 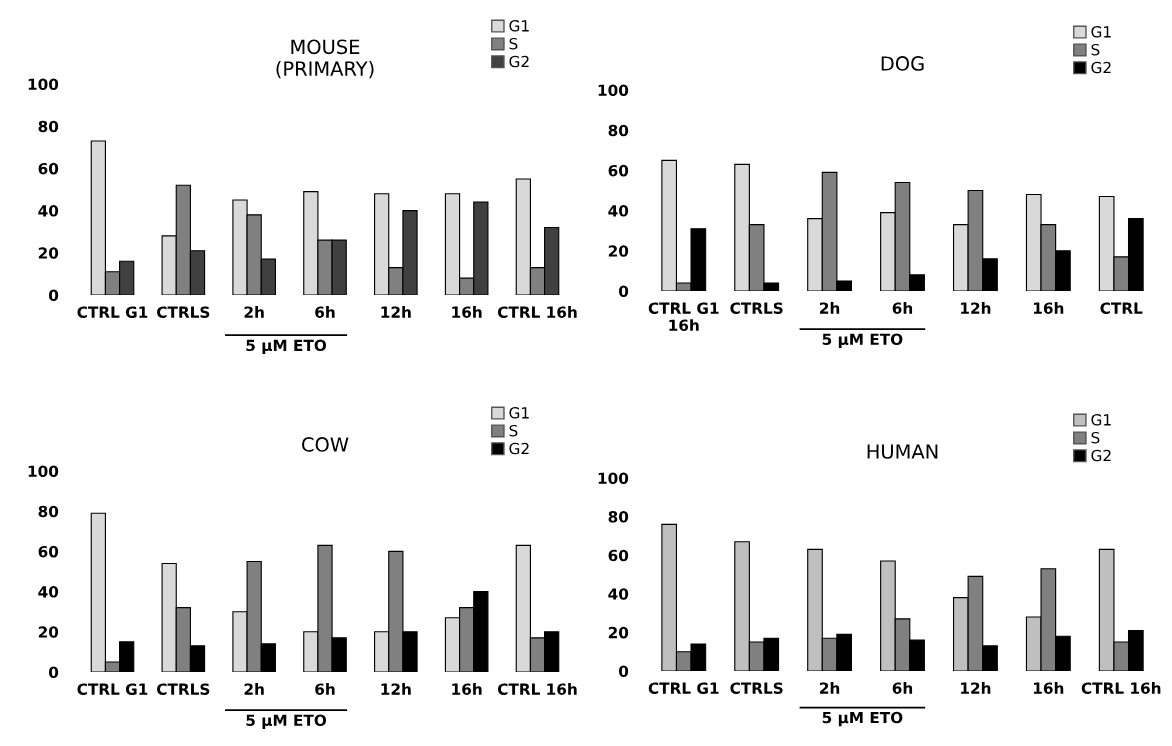 I want to click on x-tick-label: CTRL, so click(x=1121, y=308).